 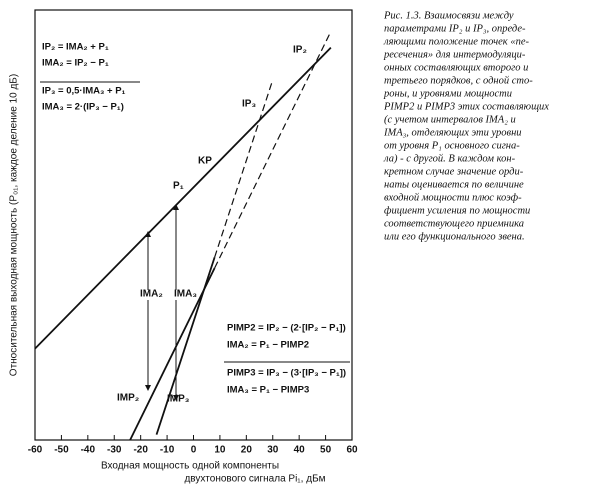 I want to click on annotation: IP₂, so click(x=300, y=50).